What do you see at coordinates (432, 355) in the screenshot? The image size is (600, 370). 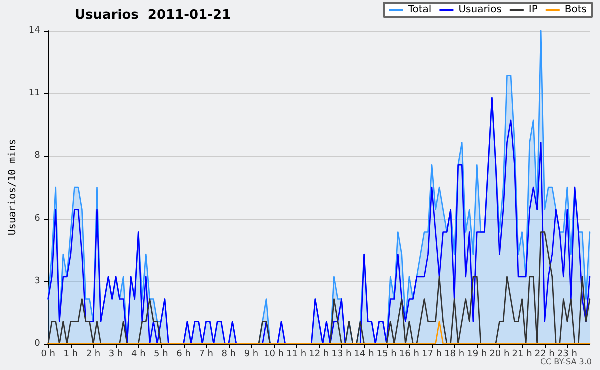 I see `x-tick-label: 17 h` at bounding box center [432, 355].